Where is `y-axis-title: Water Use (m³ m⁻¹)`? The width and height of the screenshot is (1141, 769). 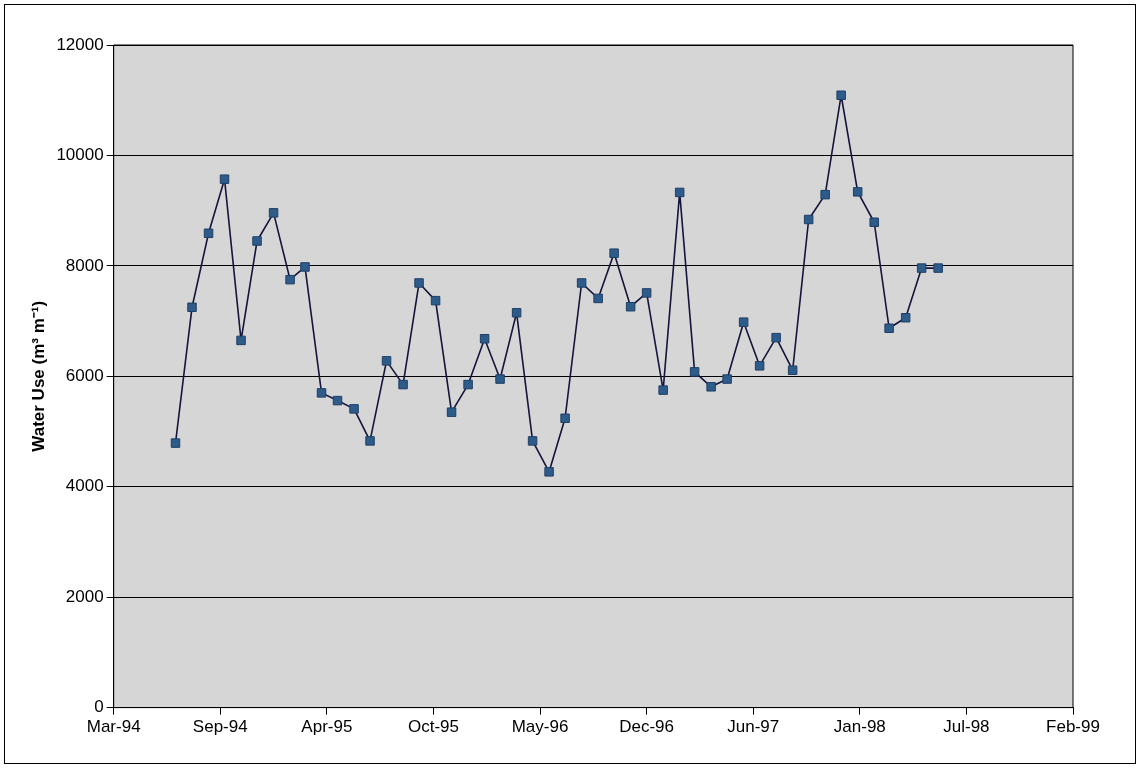
y-axis-title: Water Use (m³ m⁻¹) is located at coordinates (38, 376).